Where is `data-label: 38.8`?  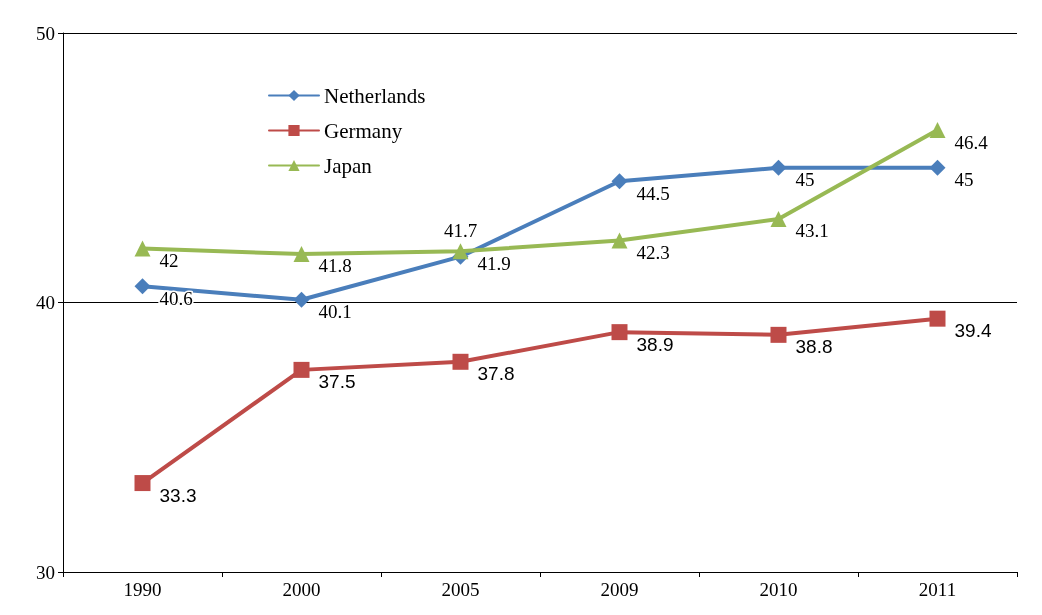 data-label: 38.8 is located at coordinates (814, 347).